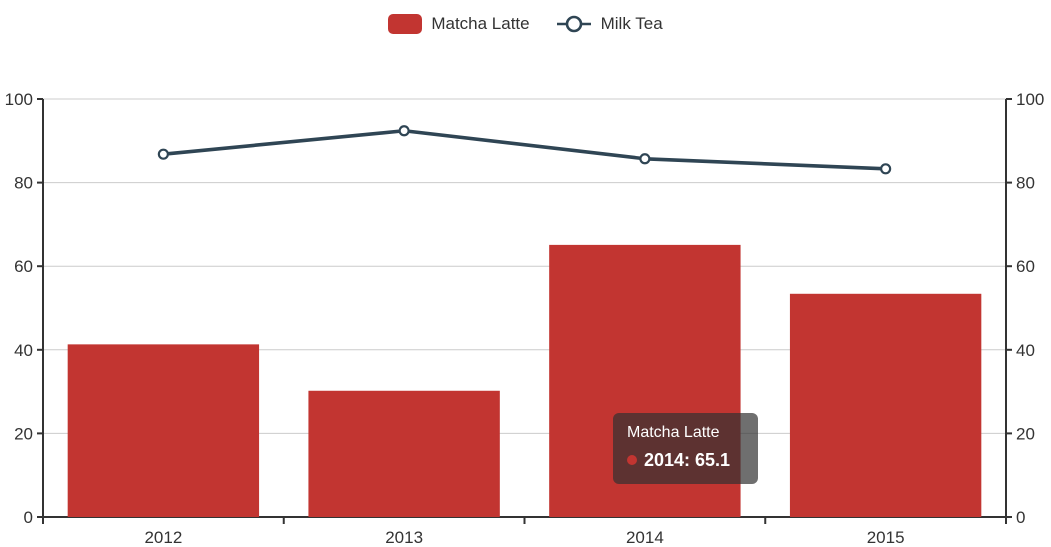 This screenshot has width=1051, height=547. Describe the element at coordinates (645, 537) in the screenshot. I see `x-axis-label-2014: 2014` at that location.